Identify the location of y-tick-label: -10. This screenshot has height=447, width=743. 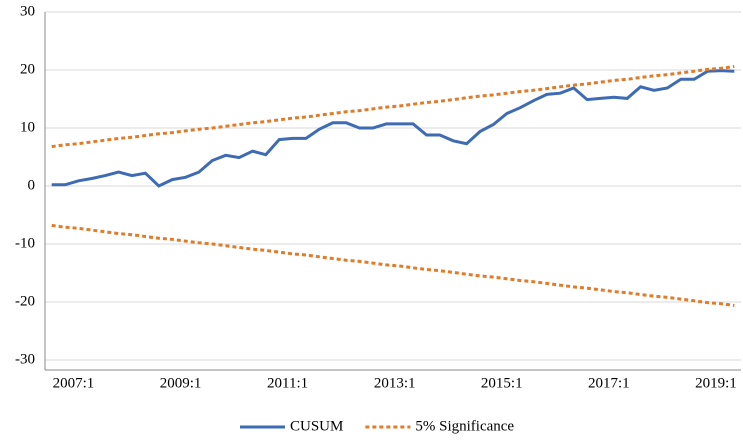
(25, 243).